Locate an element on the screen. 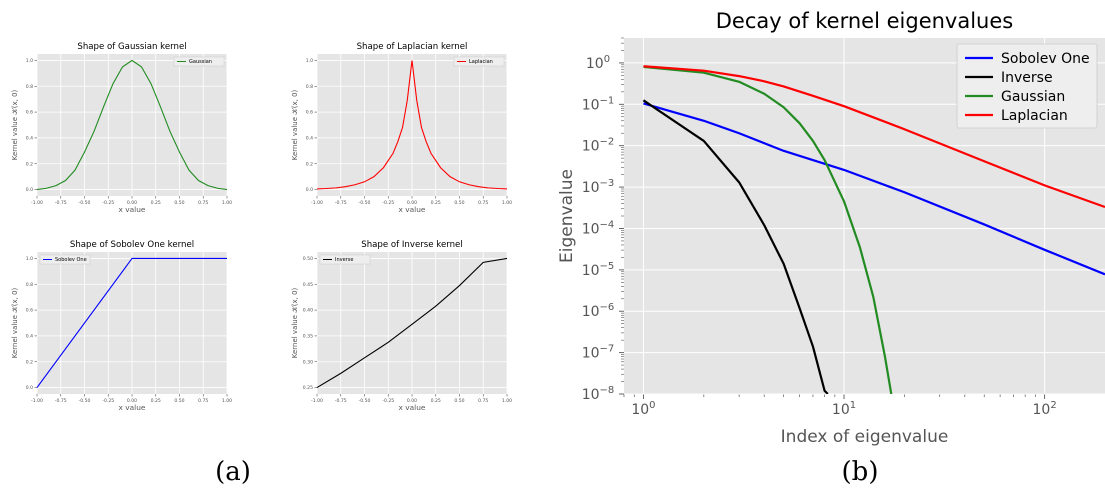 This screenshot has height=491, width=1105. chart-title: Decay of kernel eigenvalues is located at coordinates (864, 21).